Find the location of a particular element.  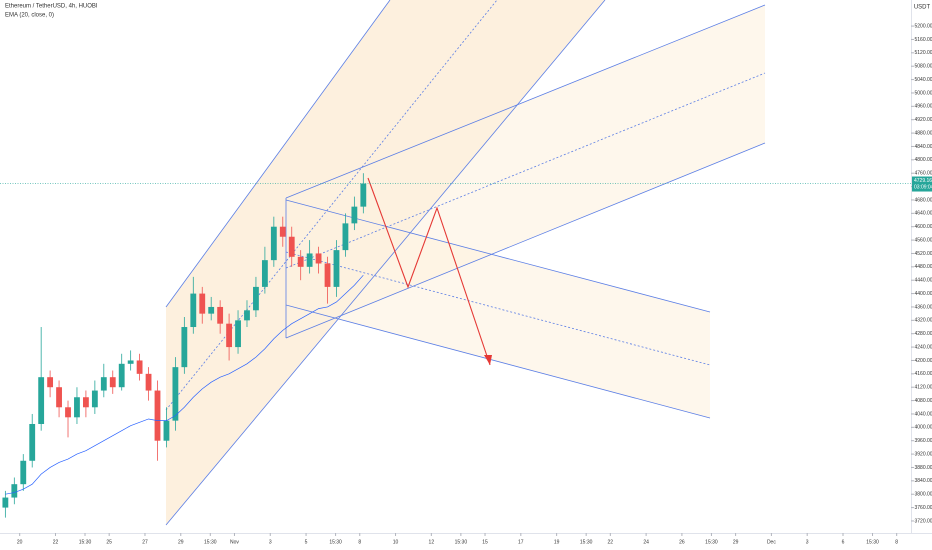

y-tick-label: 4240.00 is located at coordinates (923, 347).